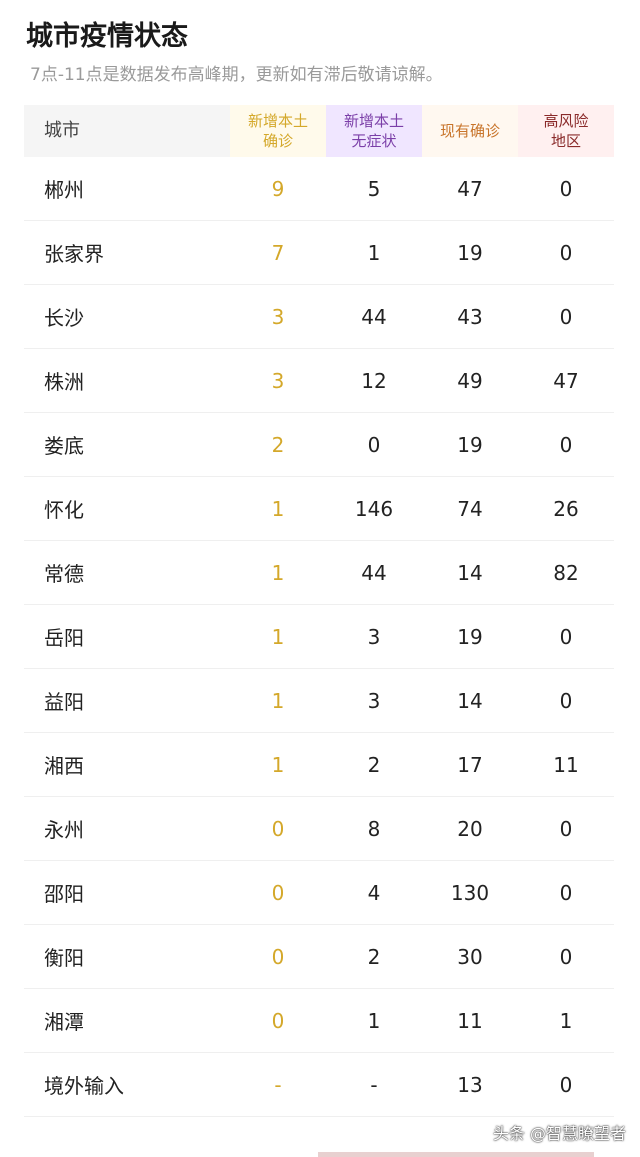  What do you see at coordinates (64, 446) in the screenshot?
I see `cell-city: 娄底` at bounding box center [64, 446].